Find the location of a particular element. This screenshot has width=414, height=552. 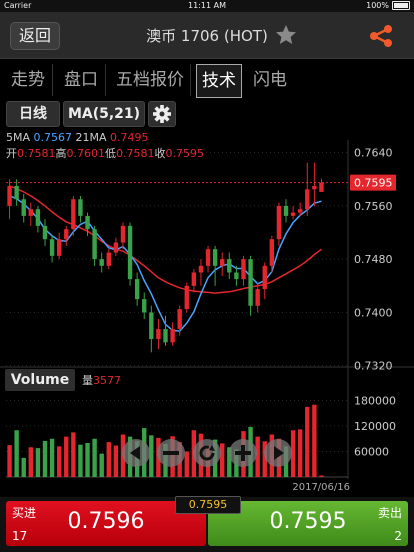

chevron-right-icon is located at coordinates (279, 453).